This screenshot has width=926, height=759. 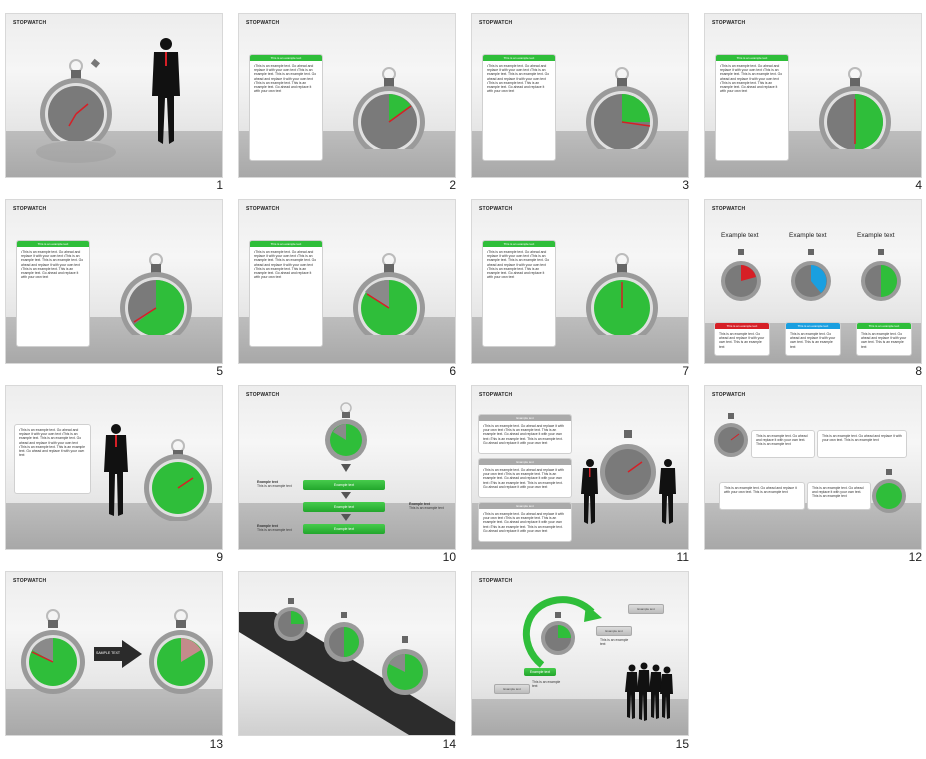 I want to click on side-text-right: Example text This is an example text, so click(x=426, y=506).